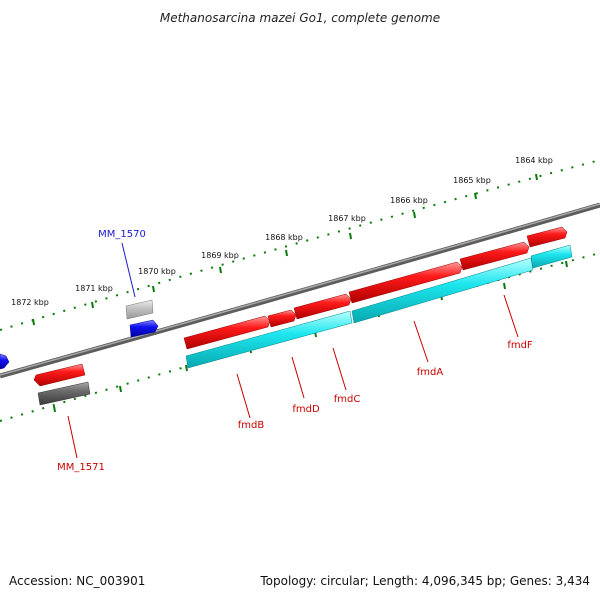 This screenshot has width=600, height=600. I want to click on gene-arrow-MM_1571-gray, so click(64, 393).